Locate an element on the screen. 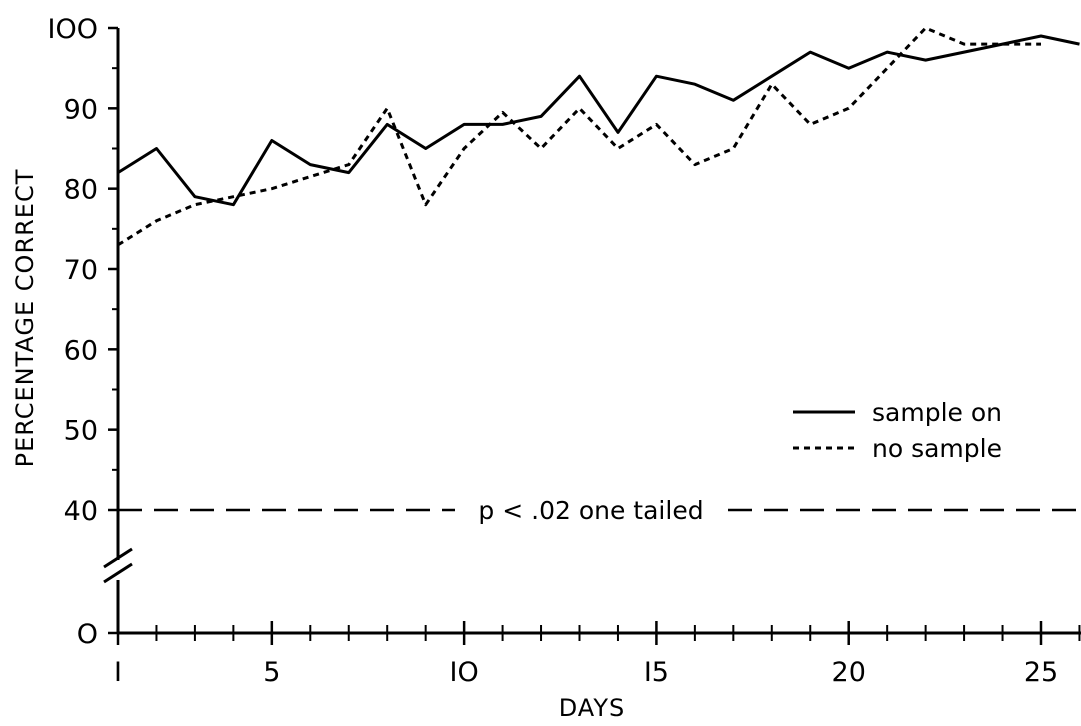 The width and height of the screenshot is (1081, 726). x-tick-label: 25 is located at coordinates (1041, 672).